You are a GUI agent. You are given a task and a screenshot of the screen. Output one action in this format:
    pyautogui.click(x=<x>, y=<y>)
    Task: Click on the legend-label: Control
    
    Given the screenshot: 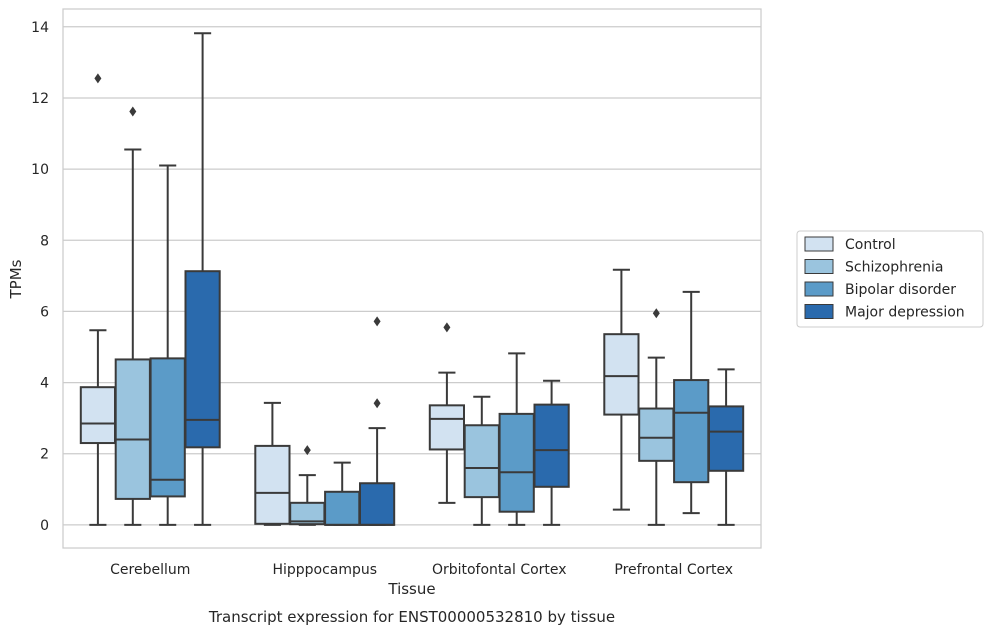 What is the action you would take?
    pyautogui.click(x=870, y=245)
    